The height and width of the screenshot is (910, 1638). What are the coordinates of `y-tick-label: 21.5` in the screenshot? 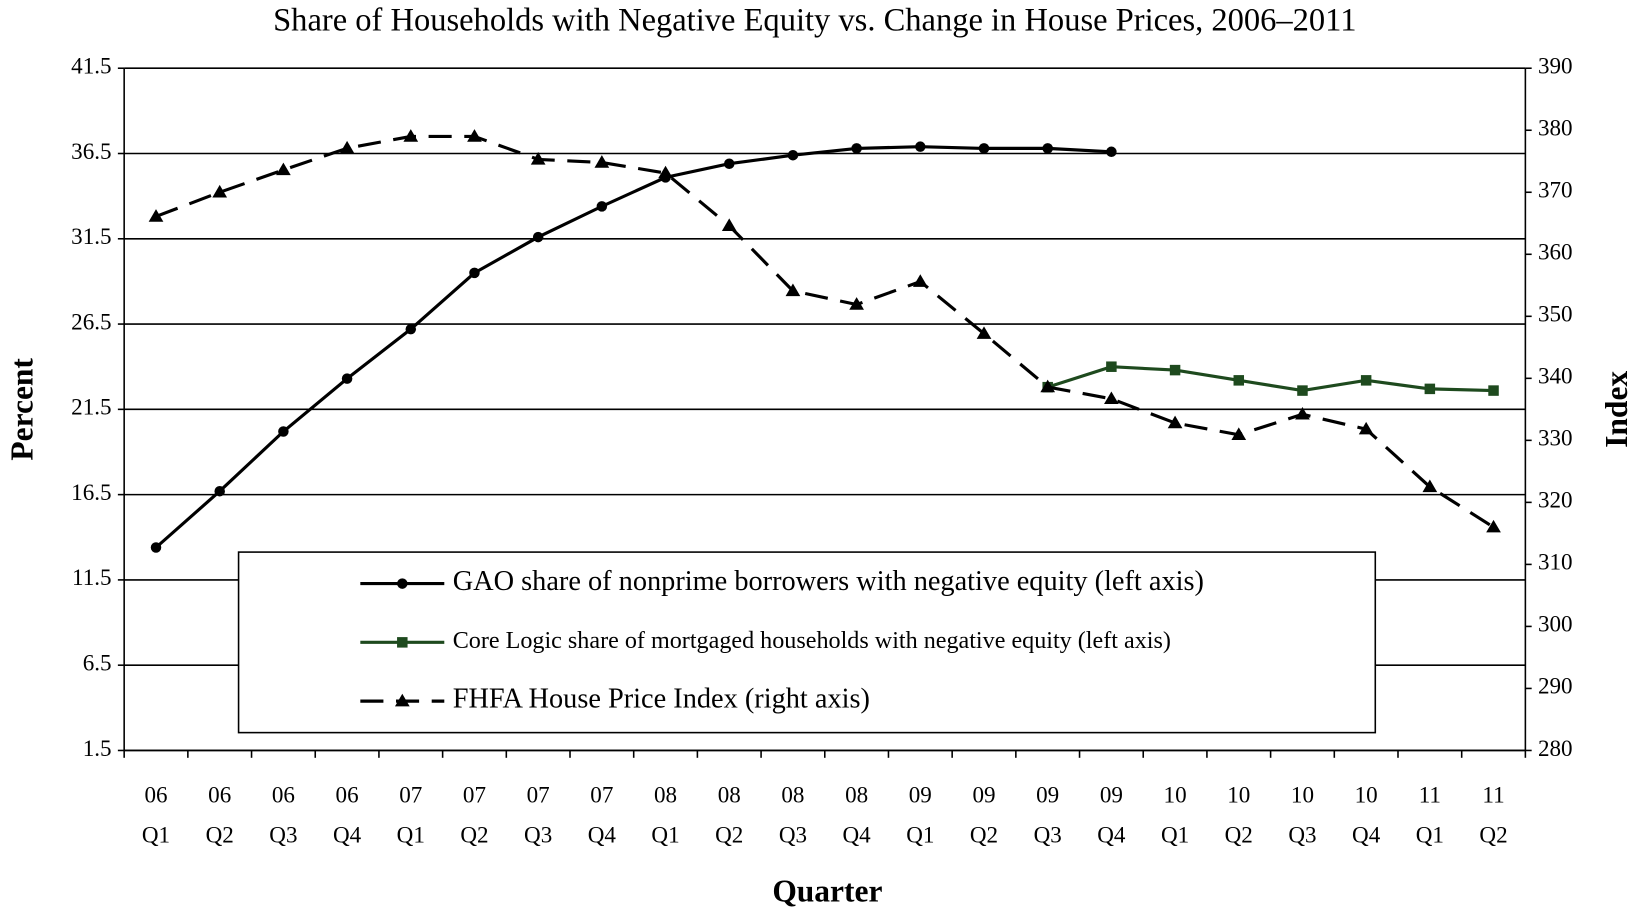 It's located at (91, 407).